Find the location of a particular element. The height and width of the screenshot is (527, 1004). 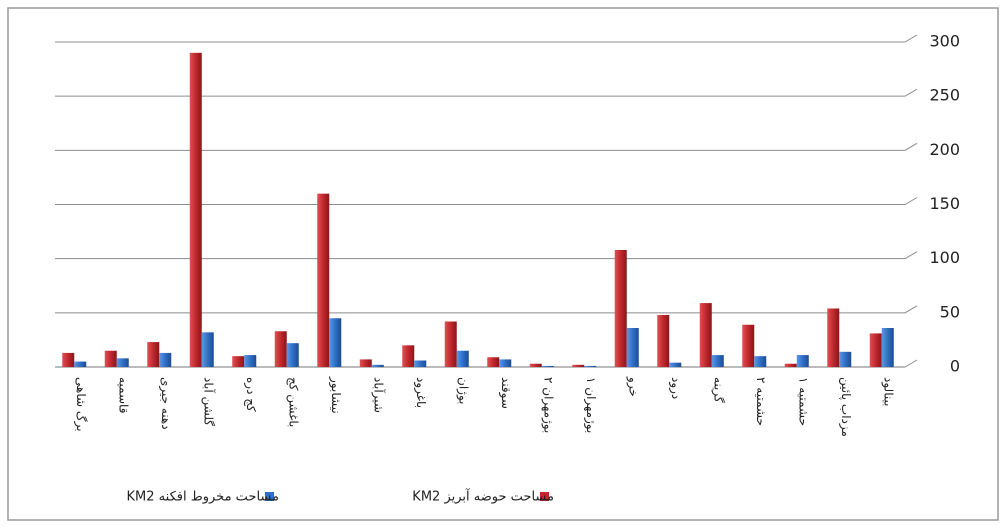

x-tick-label: برگ شاهی is located at coordinates (80, 404).